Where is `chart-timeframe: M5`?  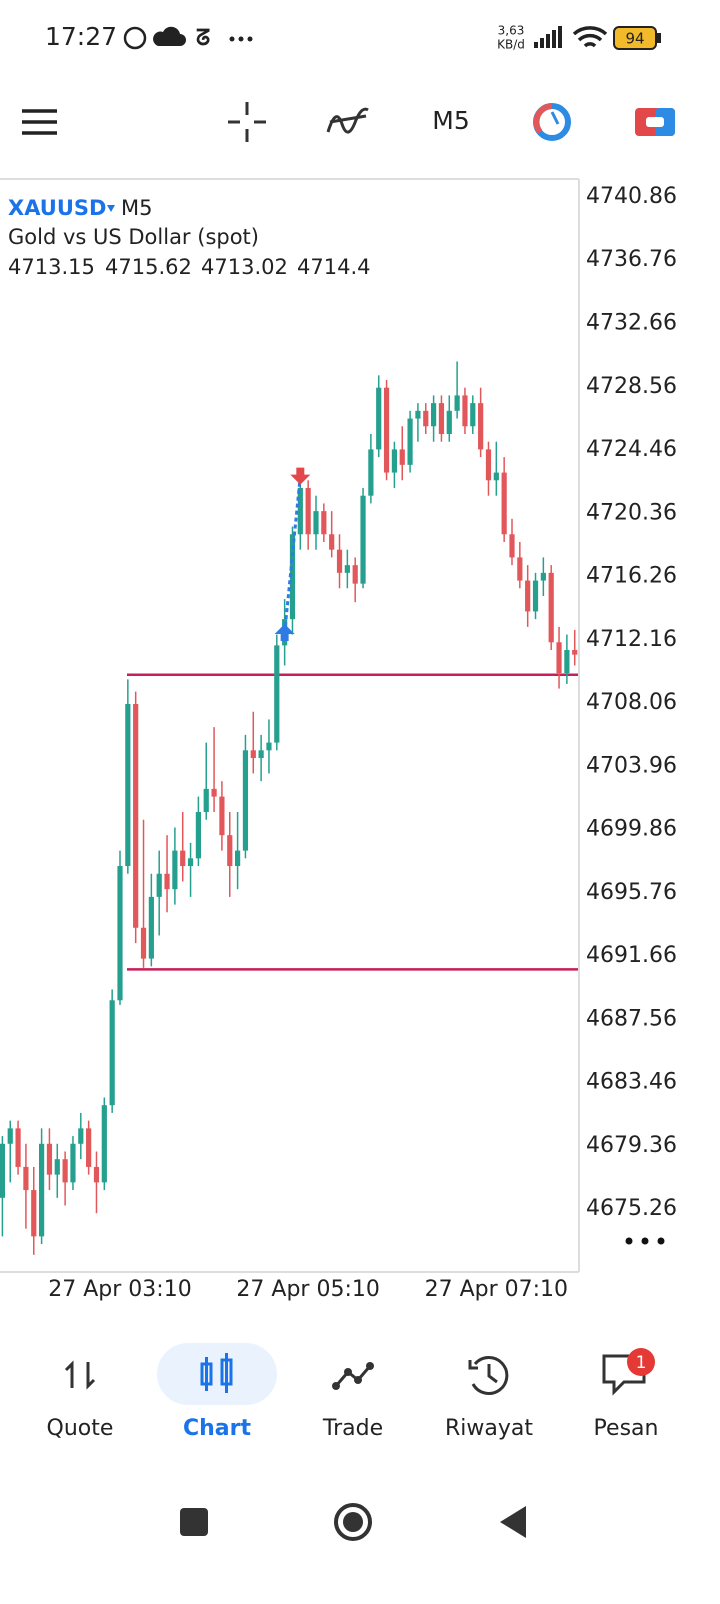 chart-timeframe: M5 is located at coordinates (136, 208).